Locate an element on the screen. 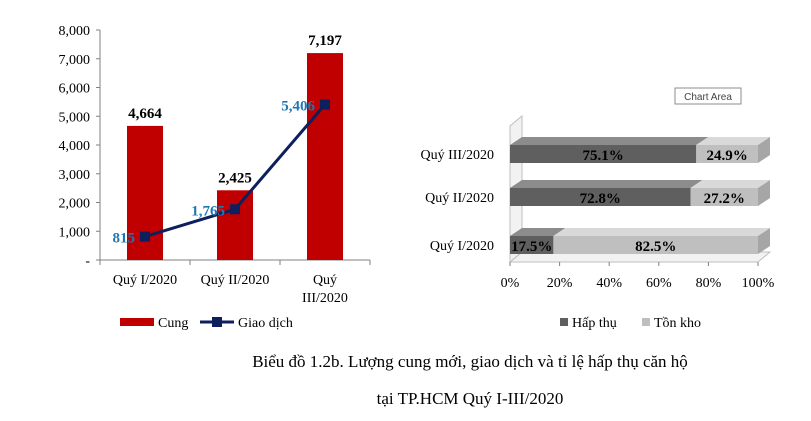 Image resolution: width=811 pixels, height=421 pixels. x-category-label: Quý is located at coordinates (325, 280).